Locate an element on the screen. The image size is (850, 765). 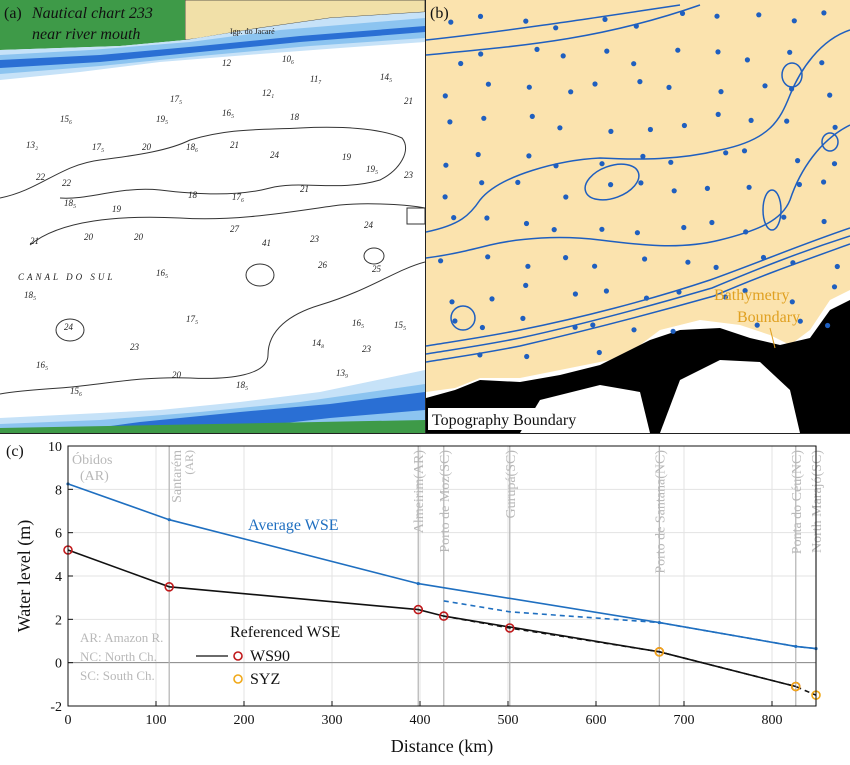
syz-point is located at coordinates (795, 686).